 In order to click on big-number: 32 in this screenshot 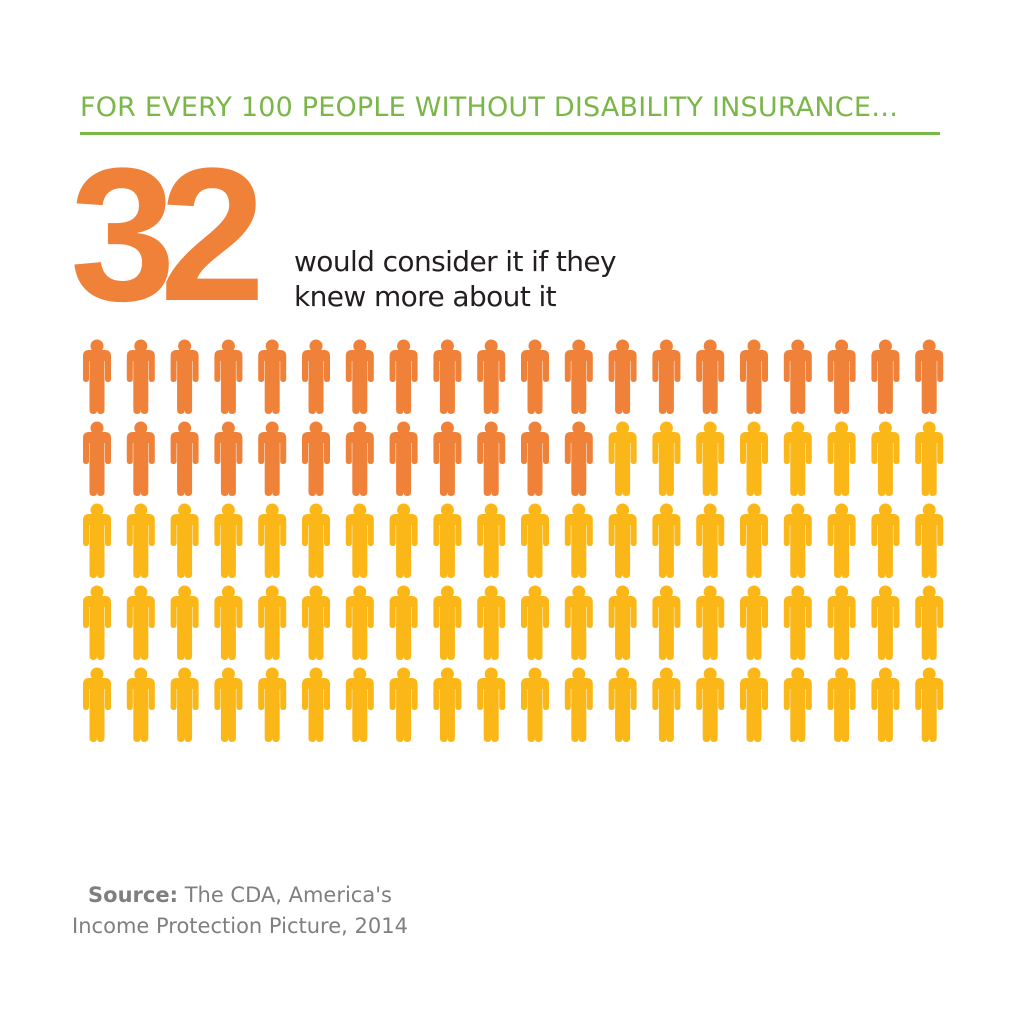, I will do `click(167, 235)`.